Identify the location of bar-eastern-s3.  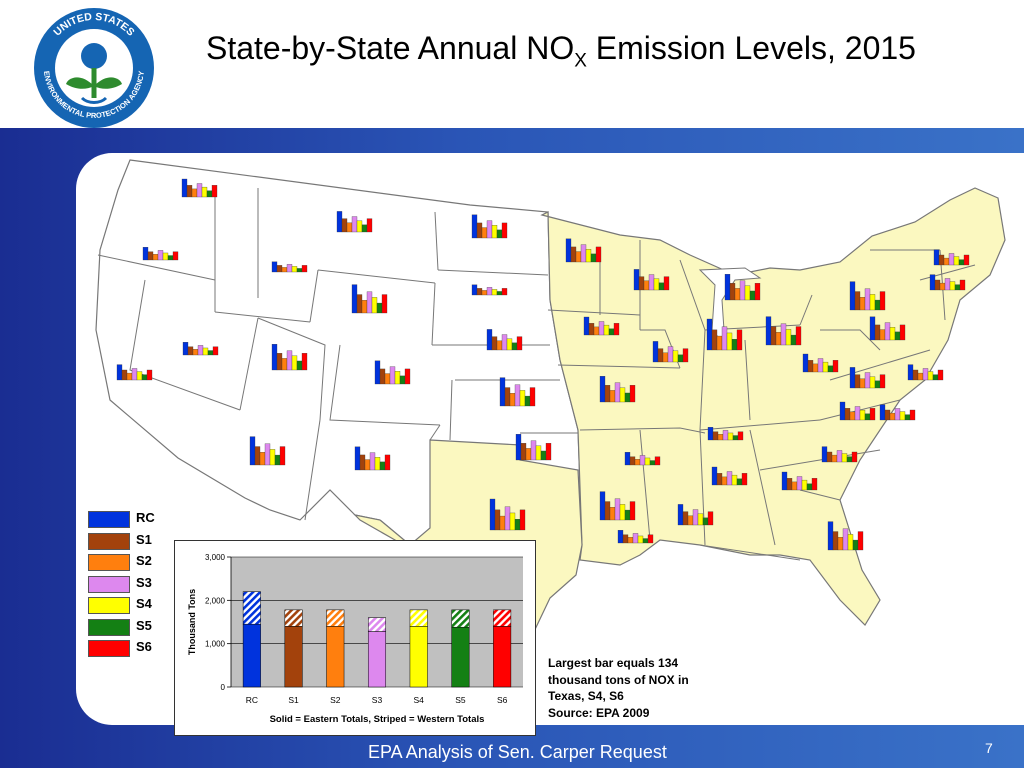
(377, 659).